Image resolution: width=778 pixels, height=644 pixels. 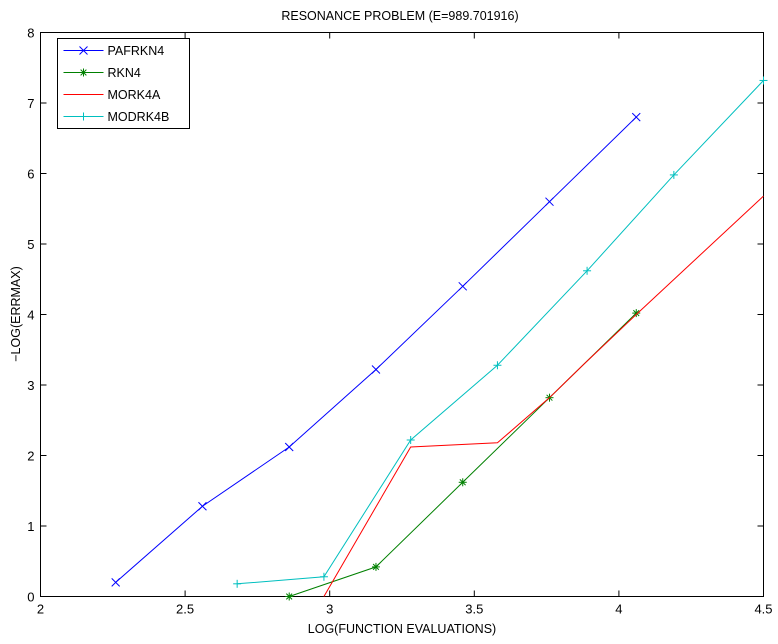 I want to click on x-tick-label: 3.5, so click(x=474, y=609).